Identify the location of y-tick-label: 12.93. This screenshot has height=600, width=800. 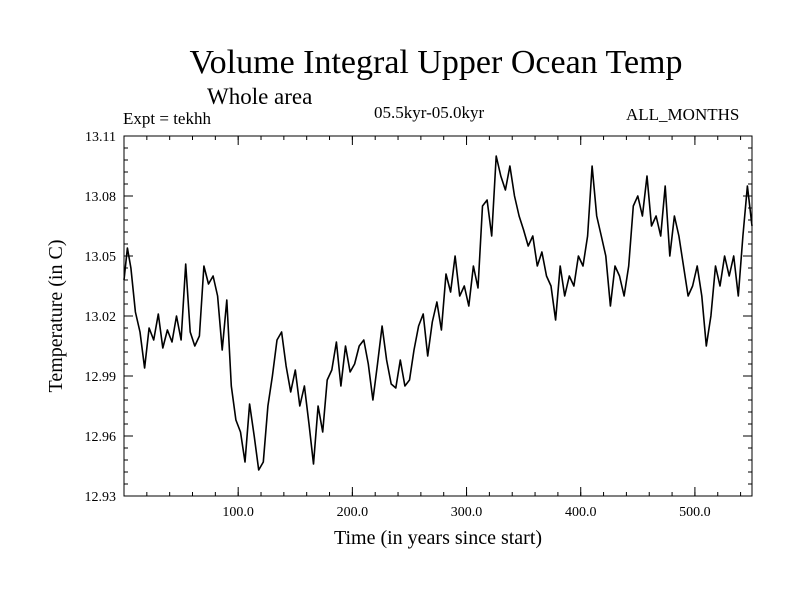
(101, 497).